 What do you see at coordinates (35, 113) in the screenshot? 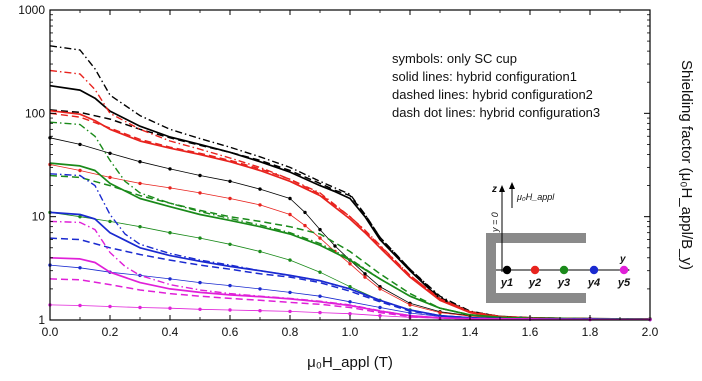
I see `y-tick-label: 100` at bounding box center [35, 113].